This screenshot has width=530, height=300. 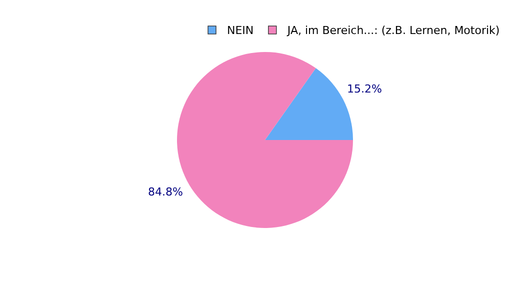 What do you see at coordinates (240, 30) in the screenshot?
I see `legend-label: NEIN` at bounding box center [240, 30].